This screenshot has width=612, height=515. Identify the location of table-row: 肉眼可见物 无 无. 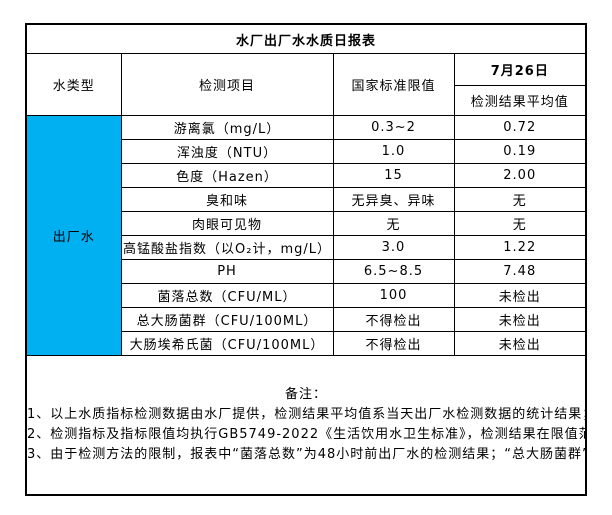
(306, 223).